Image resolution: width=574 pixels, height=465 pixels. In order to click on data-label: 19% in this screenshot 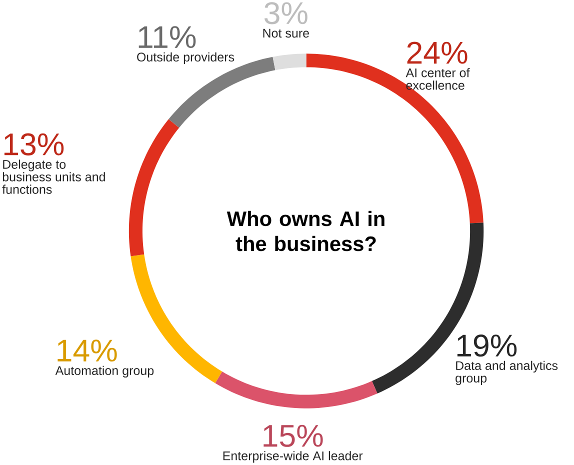, I will do `click(487, 345)`.